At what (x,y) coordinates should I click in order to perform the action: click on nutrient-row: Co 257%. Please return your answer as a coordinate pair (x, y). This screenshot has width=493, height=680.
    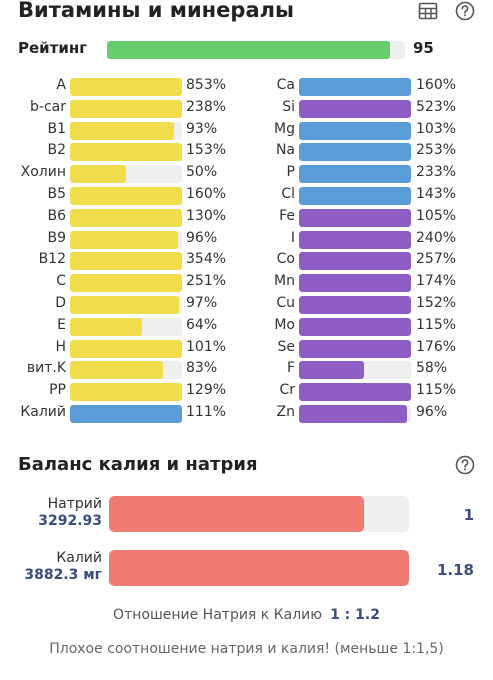
    Looking at the image, I should click on (246, 261).